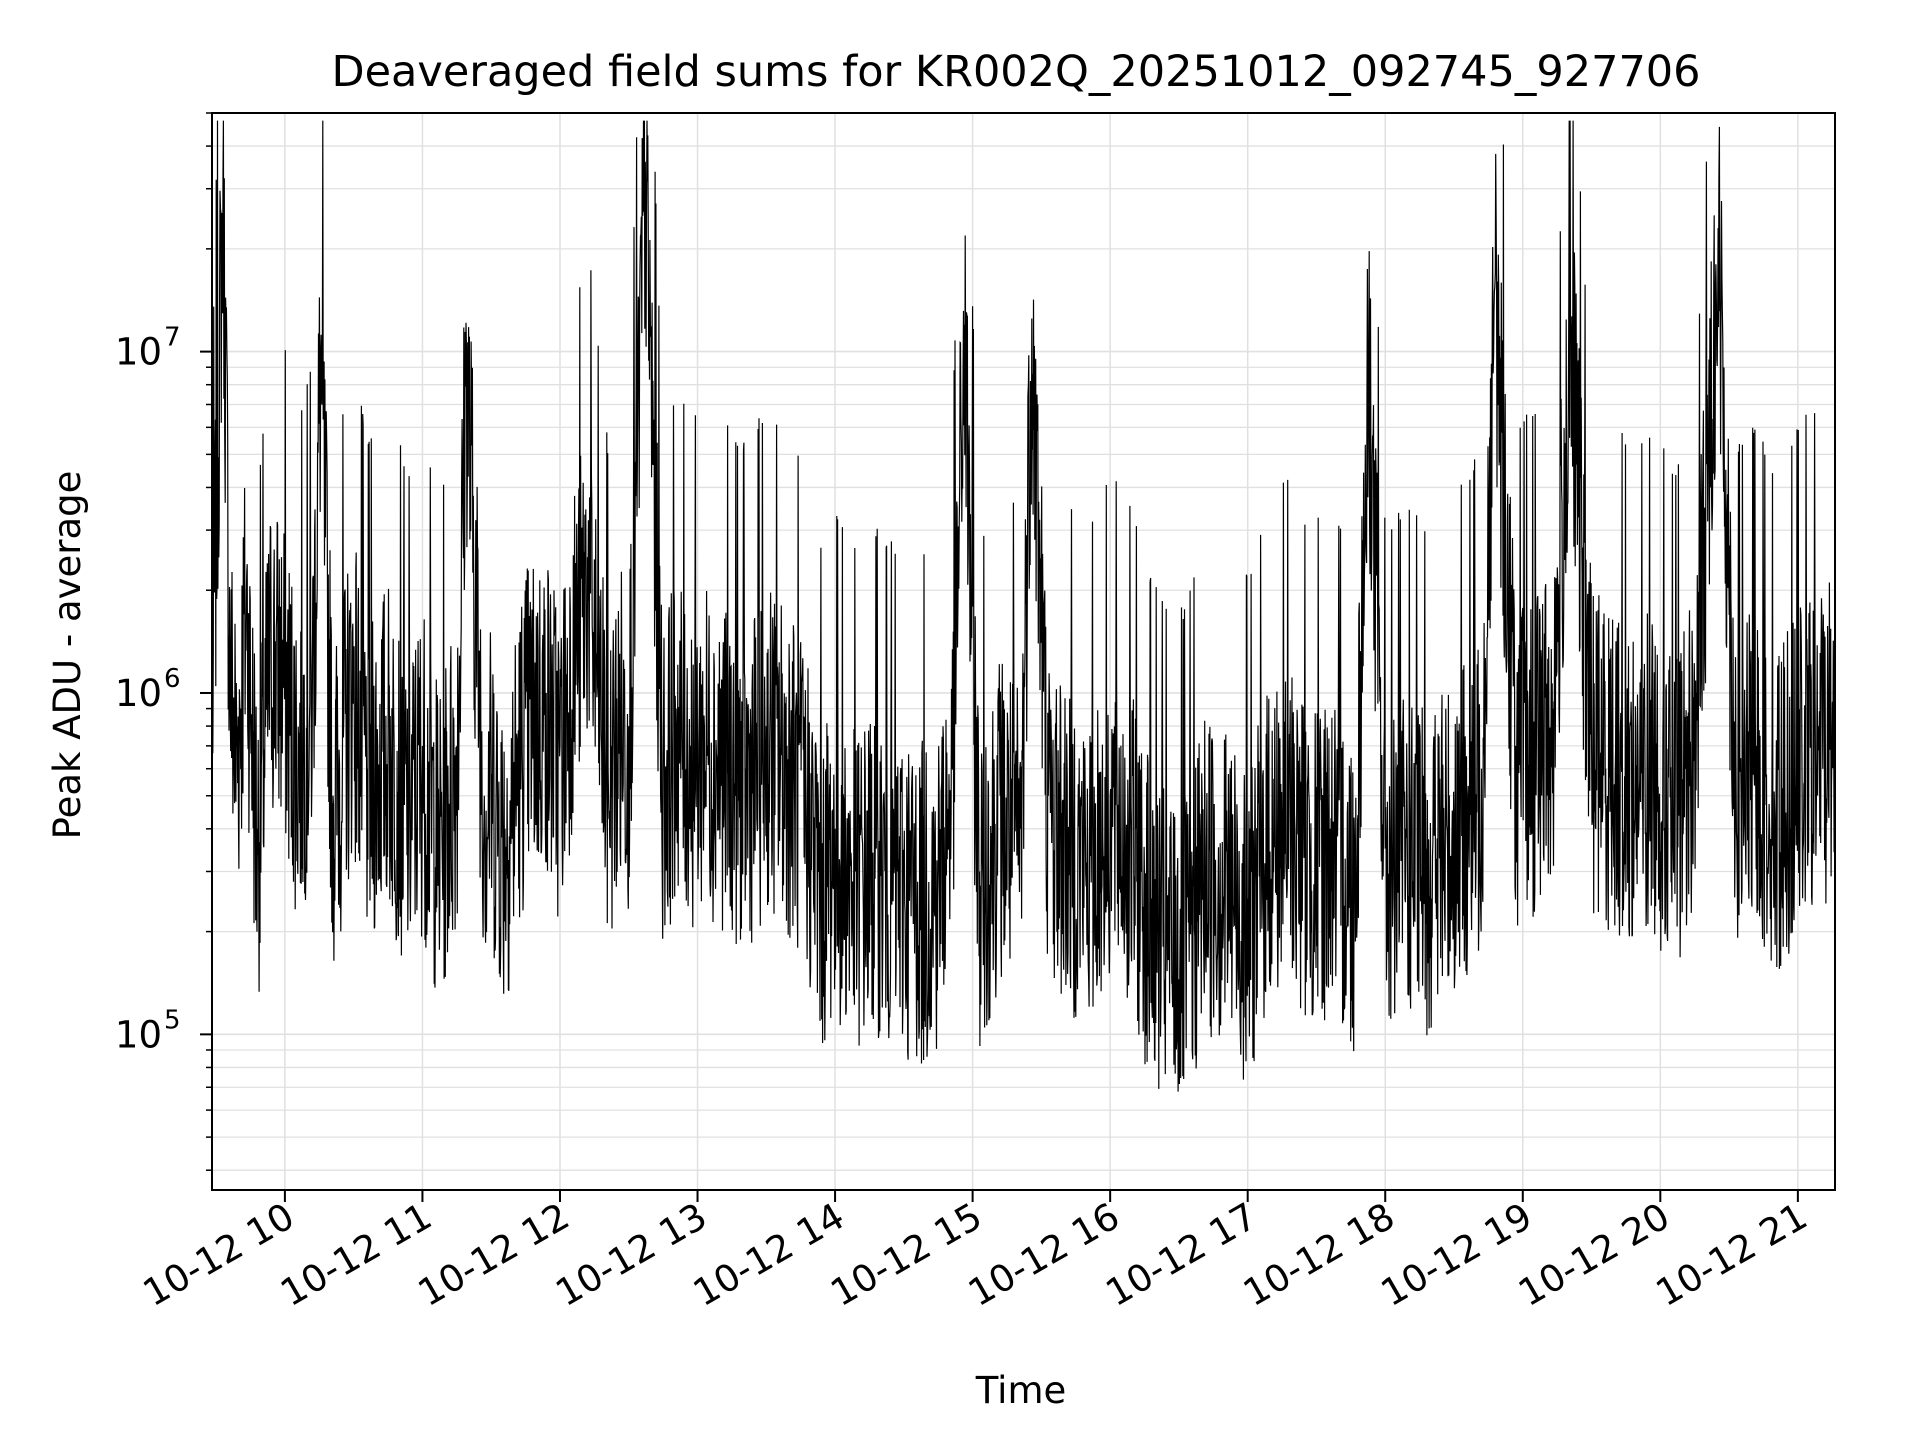 This screenshot has height=1440, width=1920. What do you see at coordinates (172, 1020) in the screenshot?
I see `y-tick-exponent: 5` at bounding box center [172, 1020].